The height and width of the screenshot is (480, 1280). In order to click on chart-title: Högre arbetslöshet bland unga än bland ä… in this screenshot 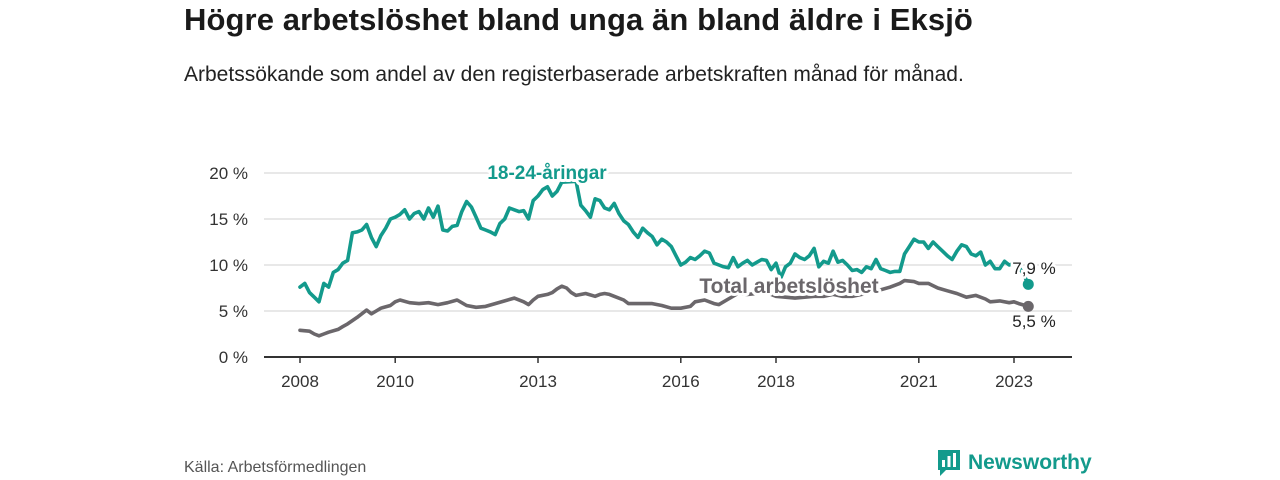, I will do `click(578, 19)`.